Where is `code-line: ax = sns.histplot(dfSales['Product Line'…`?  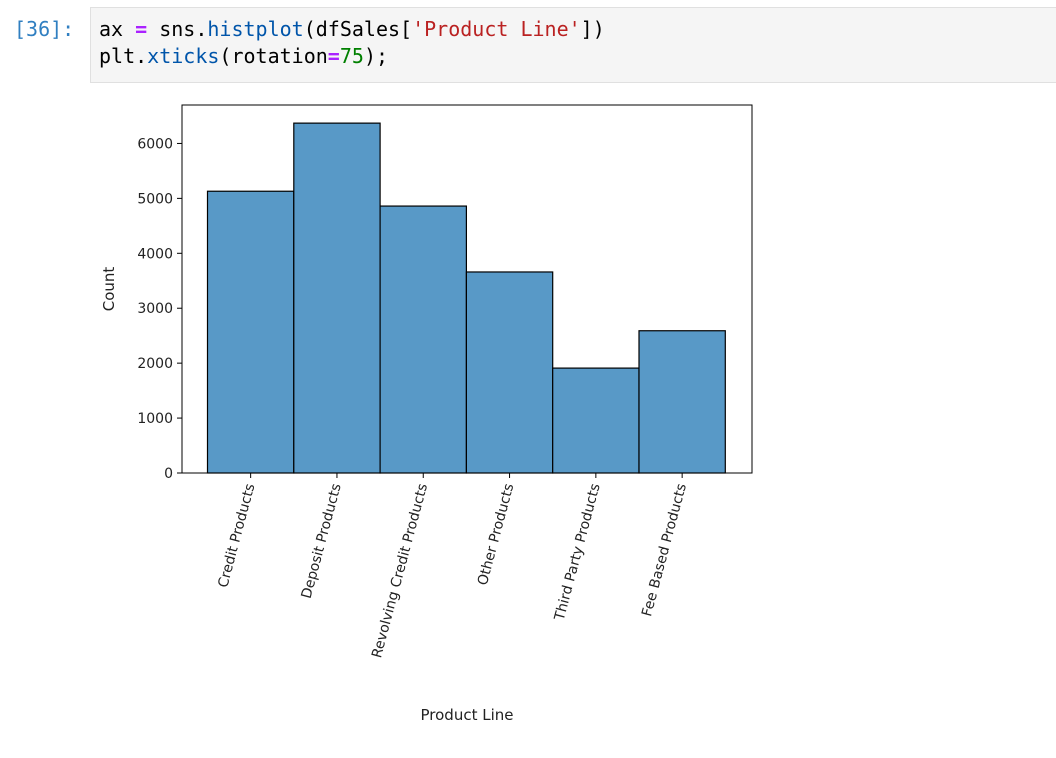
code-line: ax = sns.histplot(dfSales['Product Line'… is located at coordinates (352, 29).